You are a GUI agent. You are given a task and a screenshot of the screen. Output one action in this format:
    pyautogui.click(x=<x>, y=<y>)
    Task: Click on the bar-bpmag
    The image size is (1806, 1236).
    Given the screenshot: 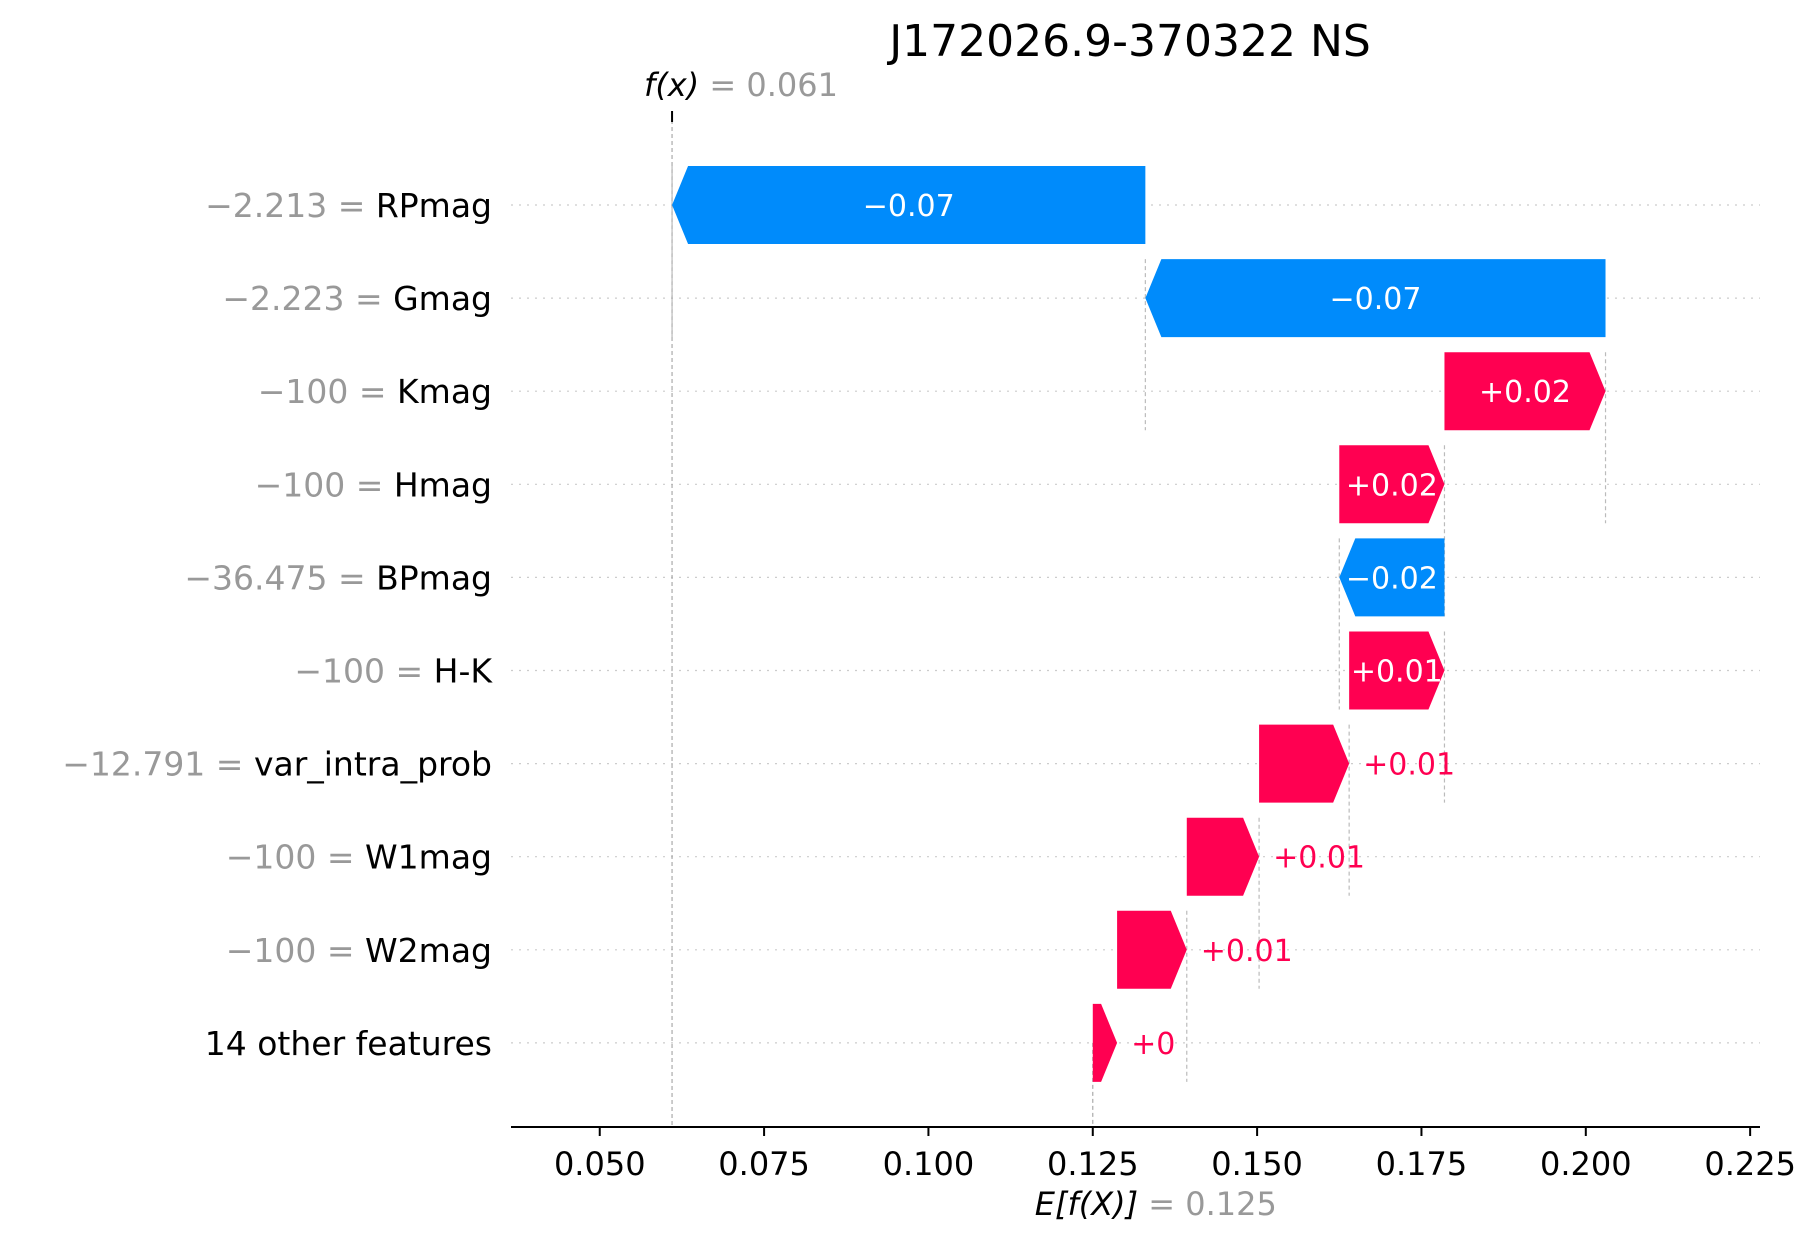 What is the action you would take?
    pyautogui.click(x=1392, y=577)
    